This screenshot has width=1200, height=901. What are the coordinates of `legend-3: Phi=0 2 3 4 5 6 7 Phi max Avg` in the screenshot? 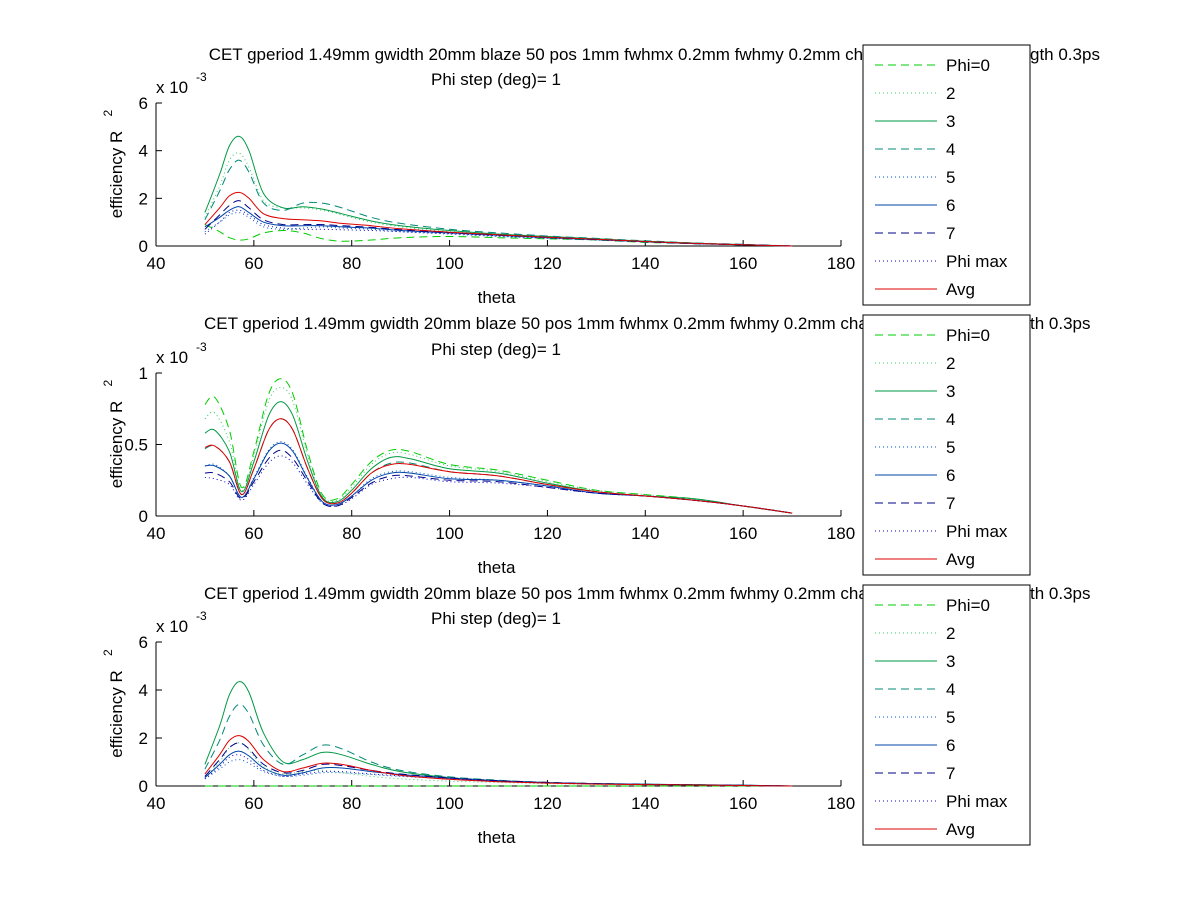 It's located at (946, 715).